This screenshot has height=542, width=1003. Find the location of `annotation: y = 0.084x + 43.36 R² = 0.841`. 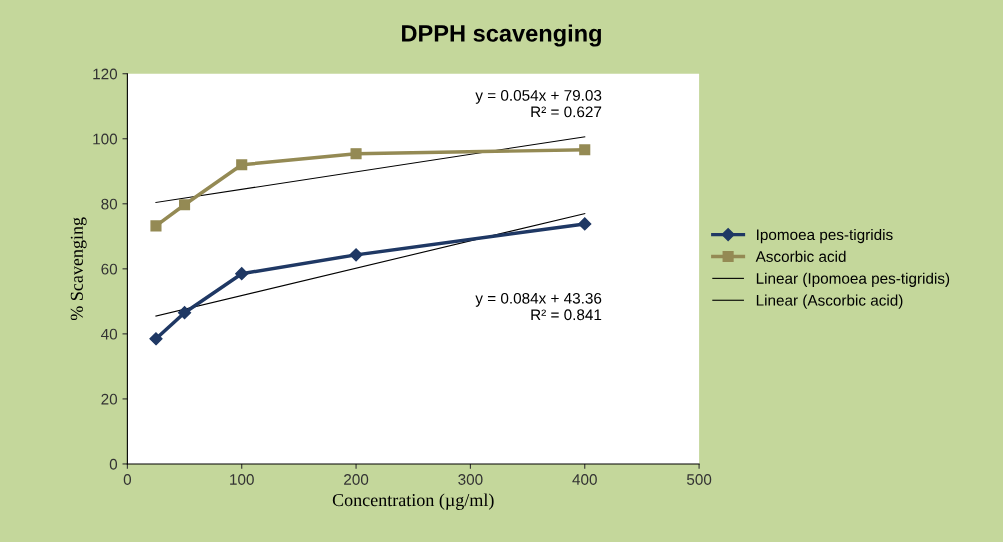

annotation: y = 0.084x + 43.36 R² = 0.841 is located at coordinates (538, 306).